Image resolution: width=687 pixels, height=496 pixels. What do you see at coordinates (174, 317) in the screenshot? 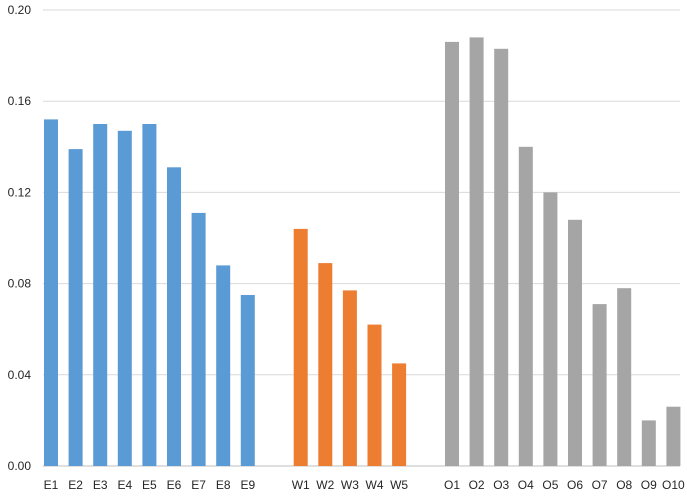
I see `bar-e6` at bounding box center [174, 317].